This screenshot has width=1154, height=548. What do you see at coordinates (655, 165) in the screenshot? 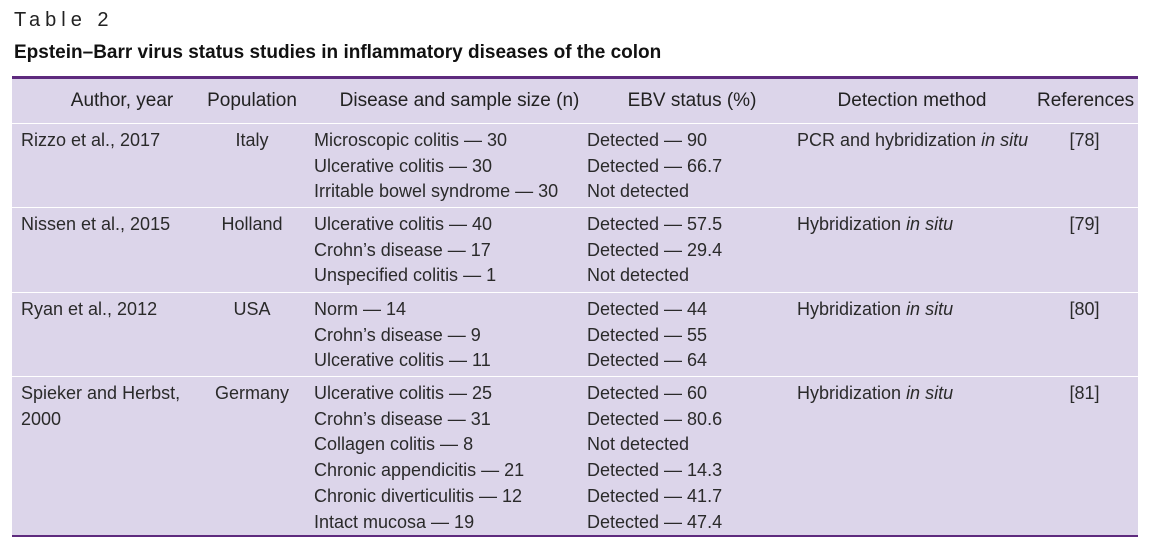
I see `status-line: Detected — 66.7` at bounding box center [655, 165].